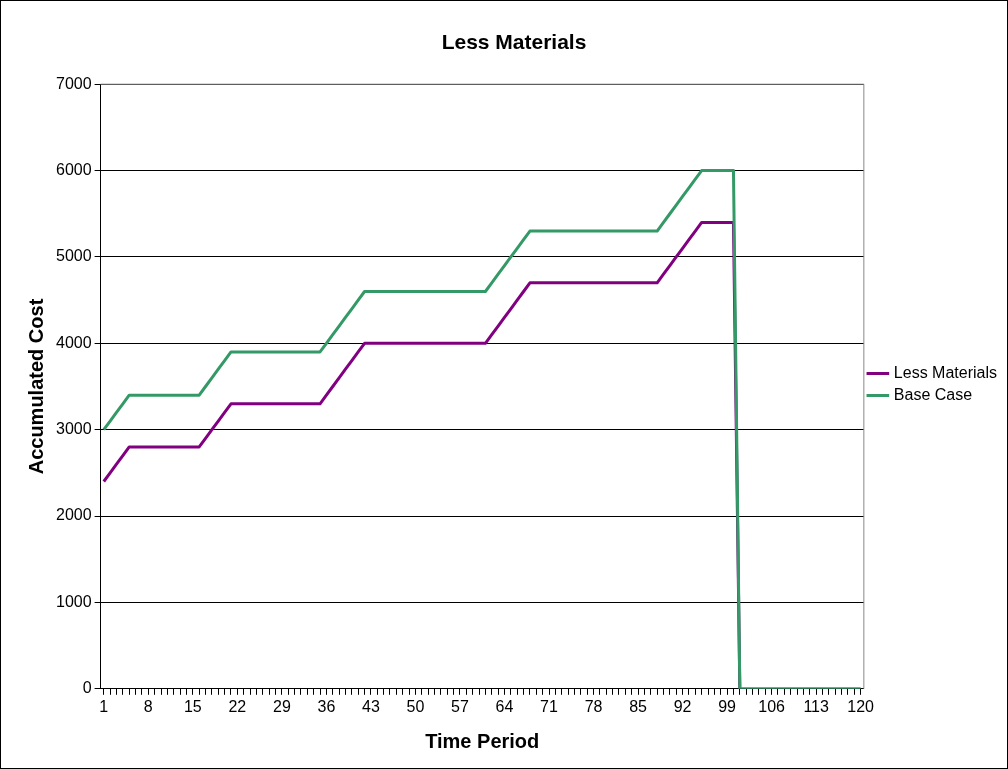 The image size is (1008, 769). I want to click on x-tick-label: 43, so click(371, 706).